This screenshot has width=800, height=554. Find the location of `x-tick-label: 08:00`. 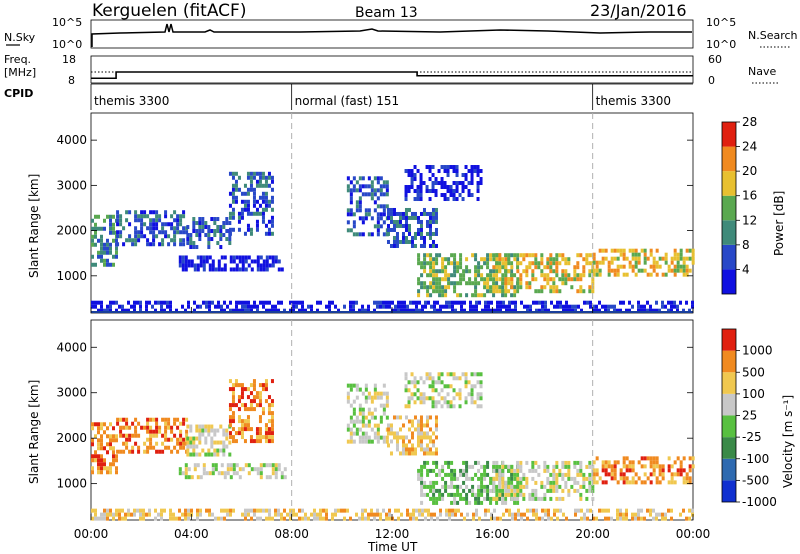

x-tick-label: 08:00 is located at coordinates (291, 534).